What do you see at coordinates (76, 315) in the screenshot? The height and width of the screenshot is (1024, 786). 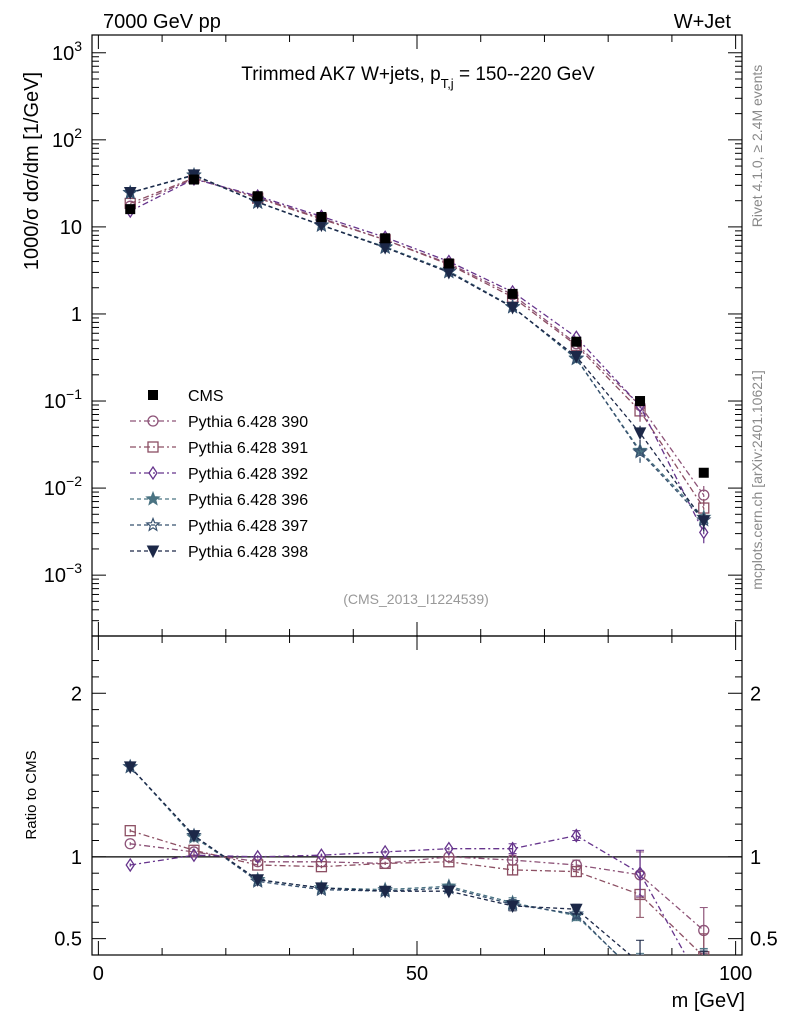 I see `y-tick-base: 1` at bounding box center [76, 315].